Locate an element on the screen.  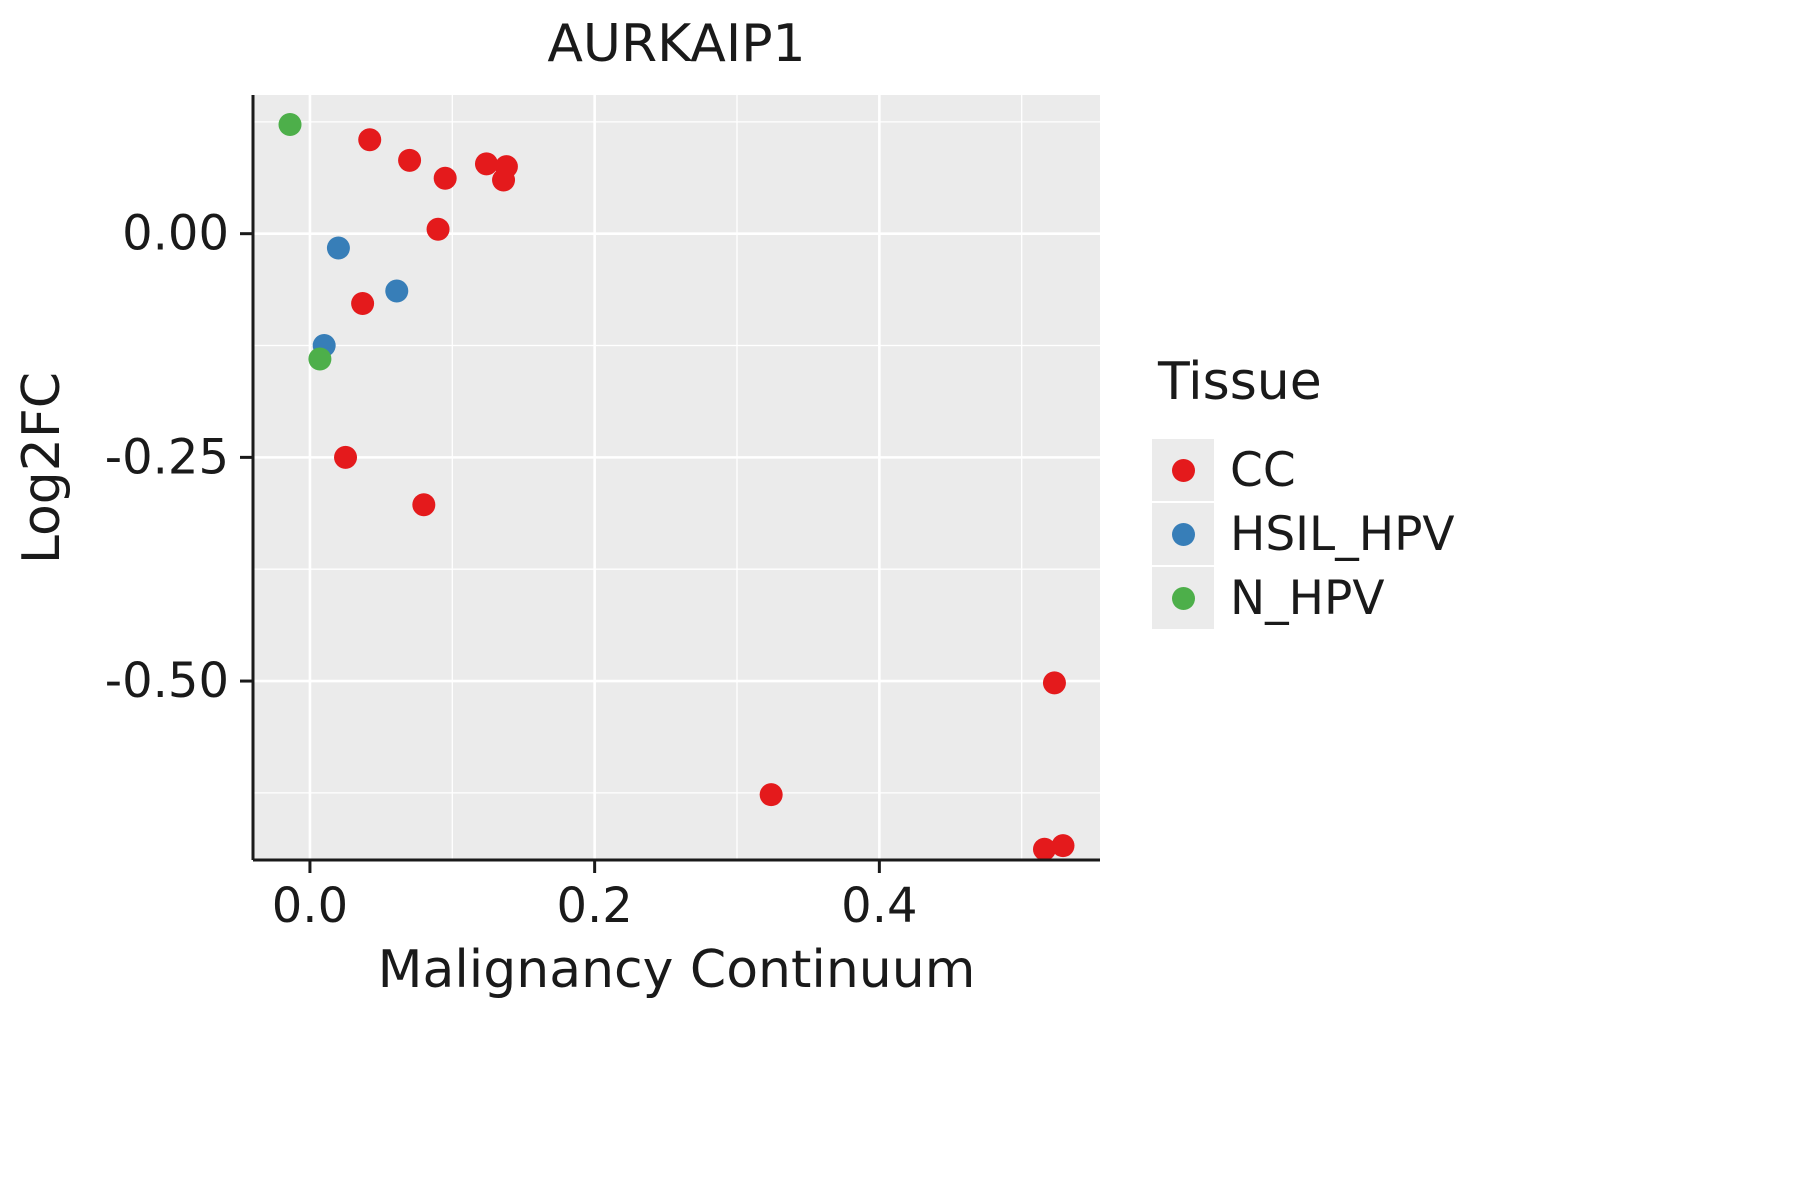
x-tick-label: 0.4 is located at coordinates (879, 906).